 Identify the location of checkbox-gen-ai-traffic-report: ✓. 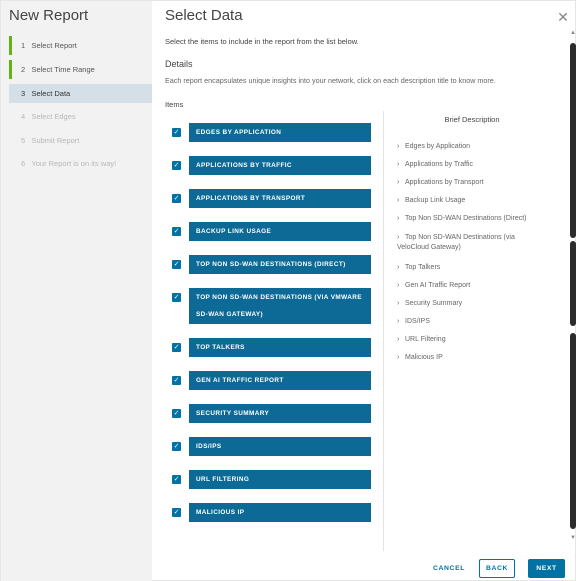
(176, 380).